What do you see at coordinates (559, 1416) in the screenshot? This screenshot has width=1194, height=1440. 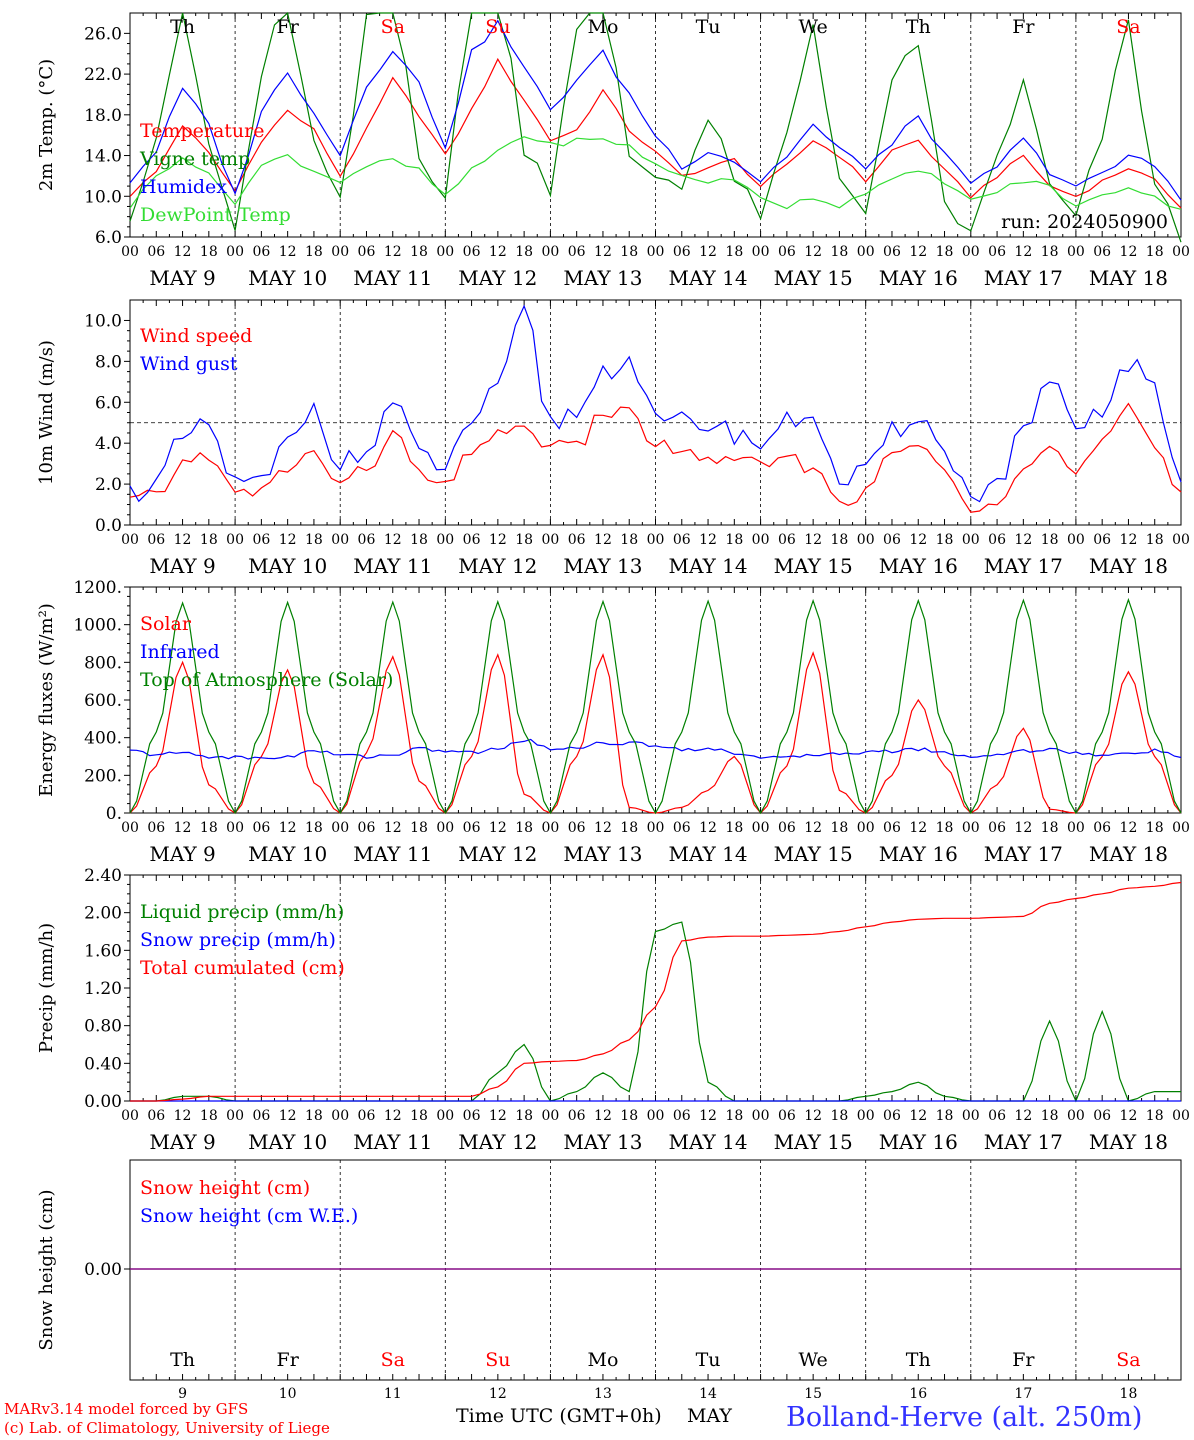 I see `x-axis-label: Time UTC (GMT+0h)` at bounding box center [559, 1416].